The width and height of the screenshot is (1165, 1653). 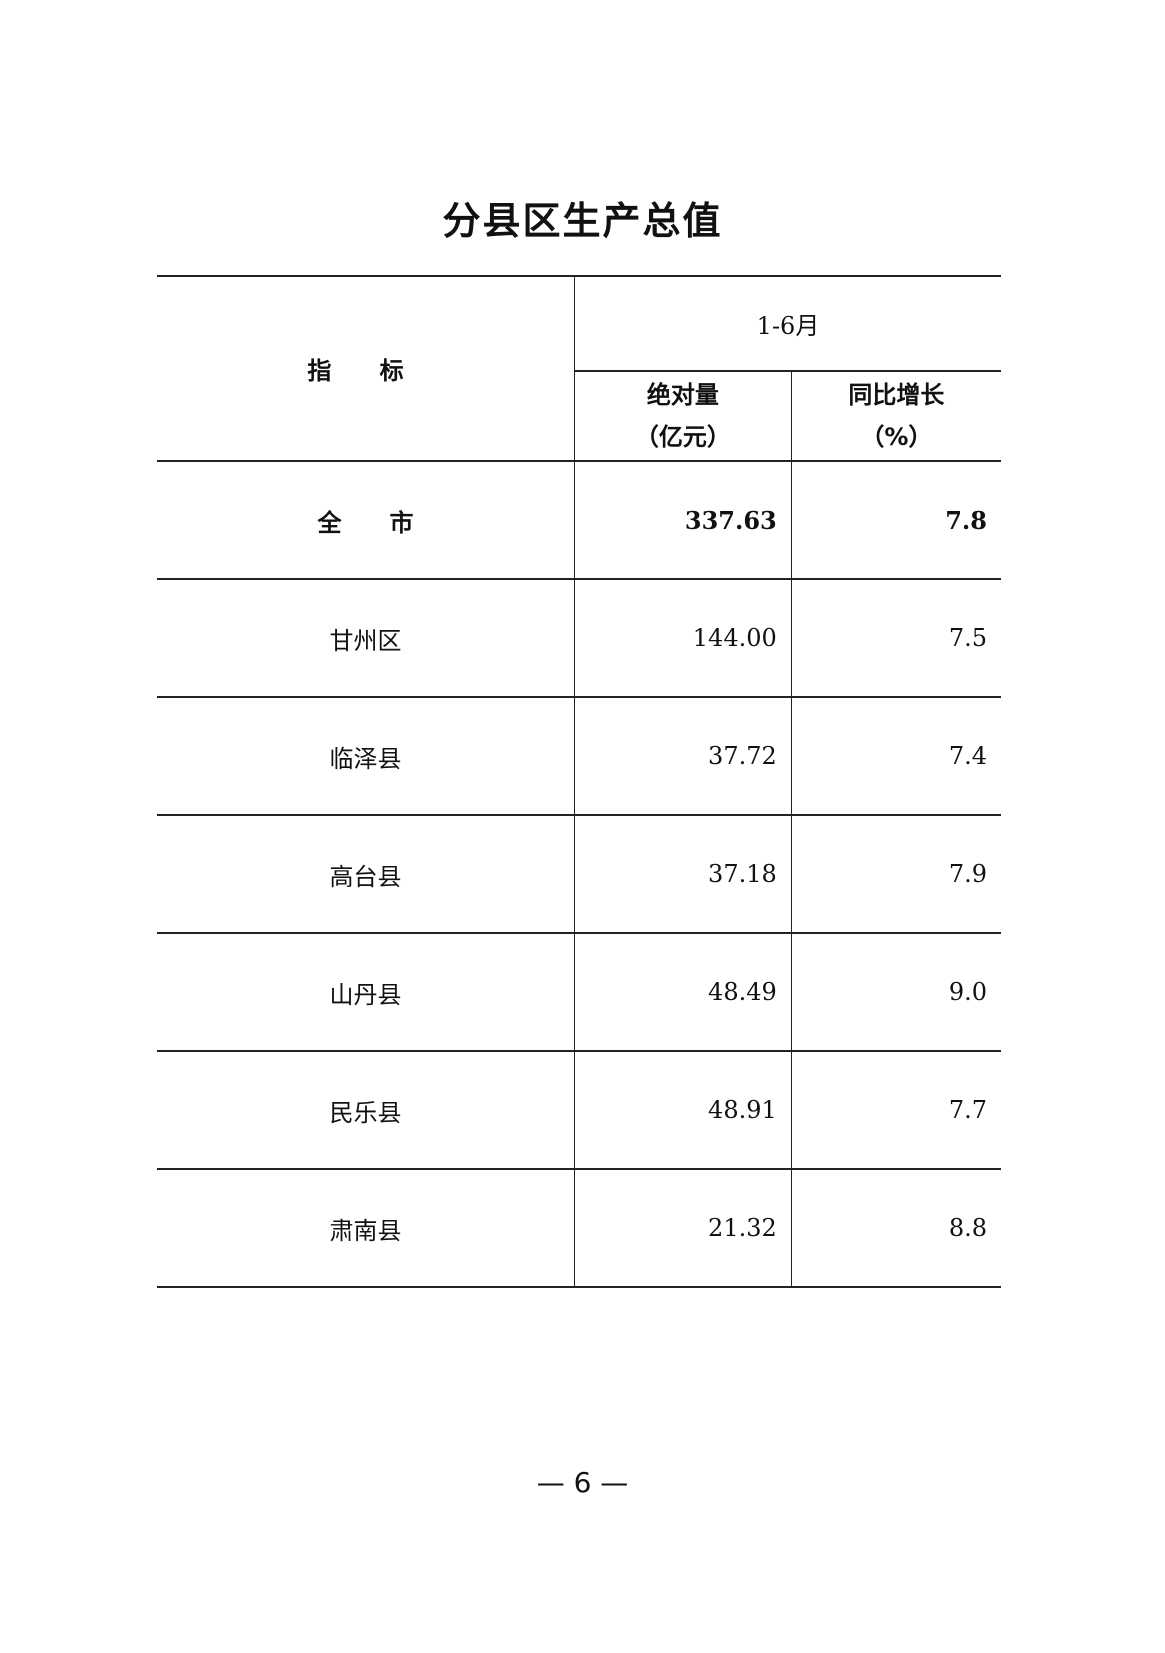 I want to click on row-name: 肃南县, so click(x=366, y=1228).